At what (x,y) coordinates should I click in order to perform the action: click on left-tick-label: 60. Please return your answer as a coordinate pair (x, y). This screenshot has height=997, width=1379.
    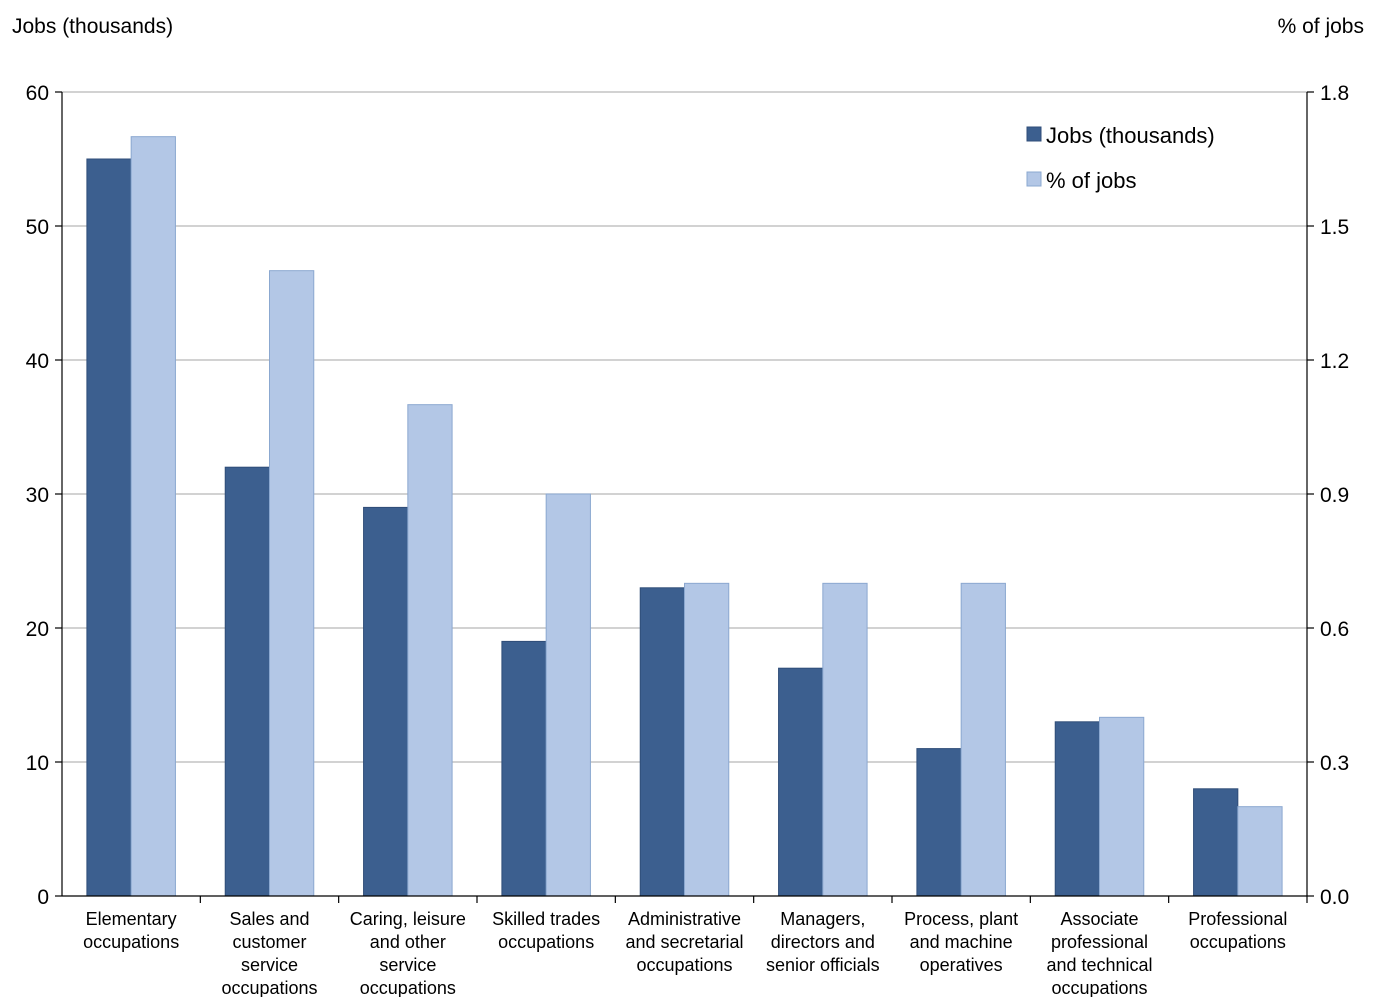
    Looking at the image, I should click on (37, 93).